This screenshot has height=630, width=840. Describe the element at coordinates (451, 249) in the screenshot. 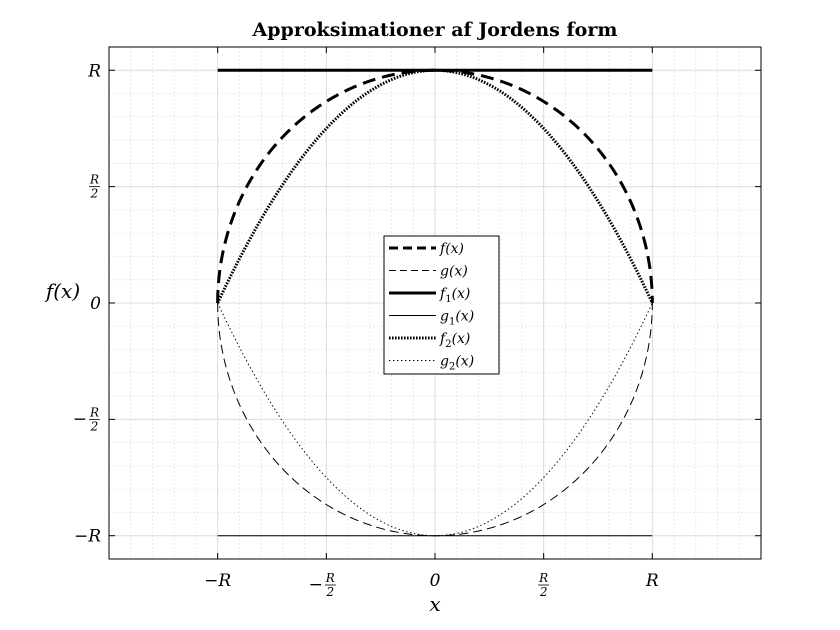

I see `legend-label: f(x)` at that location.